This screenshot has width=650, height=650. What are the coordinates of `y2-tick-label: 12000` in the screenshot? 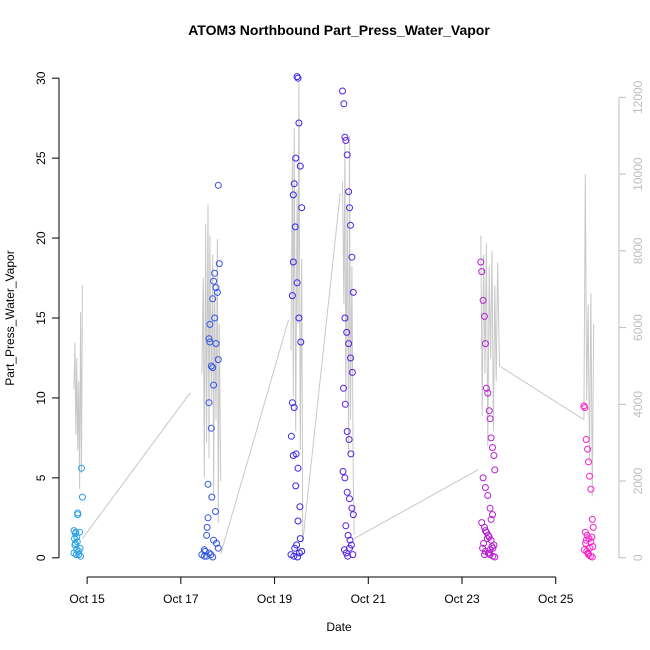 It's located at (638, 97).